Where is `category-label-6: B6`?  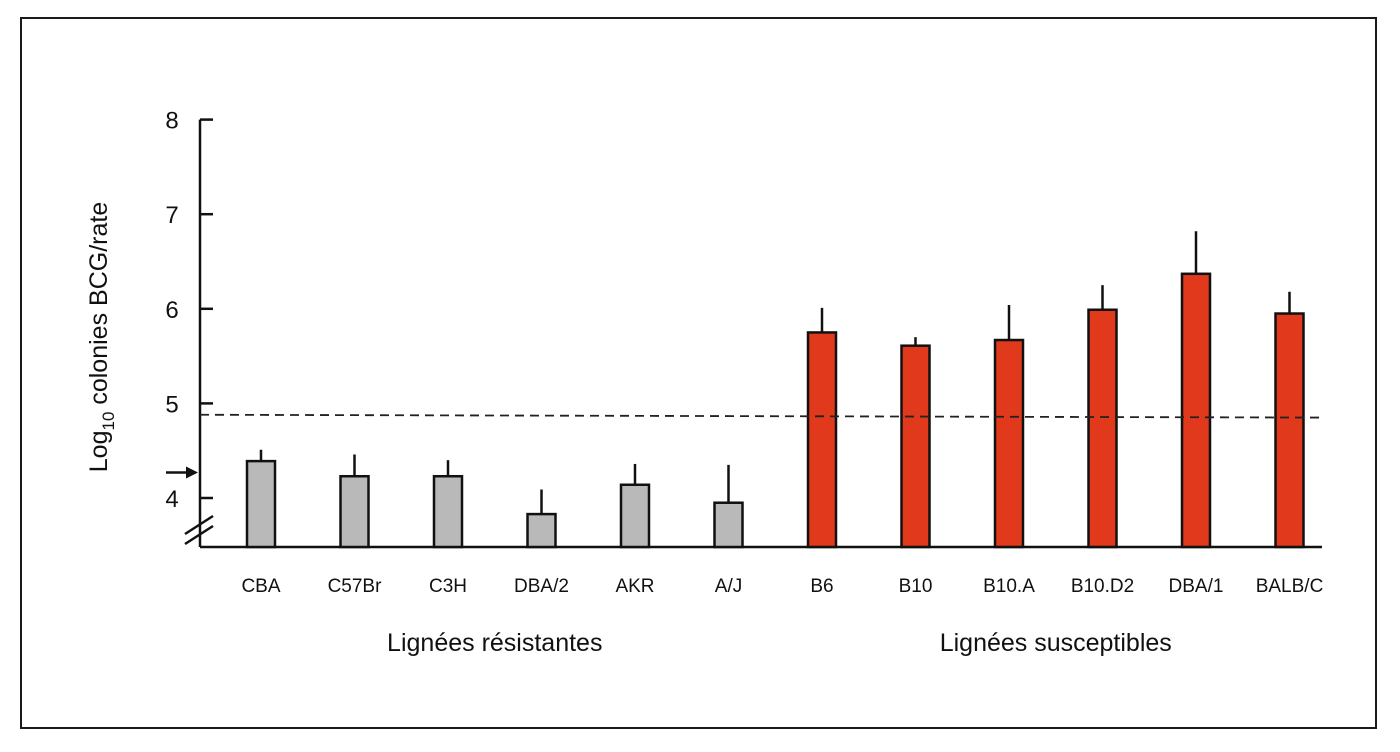 category-label-6: B6 is located at coordinates (821, 586).